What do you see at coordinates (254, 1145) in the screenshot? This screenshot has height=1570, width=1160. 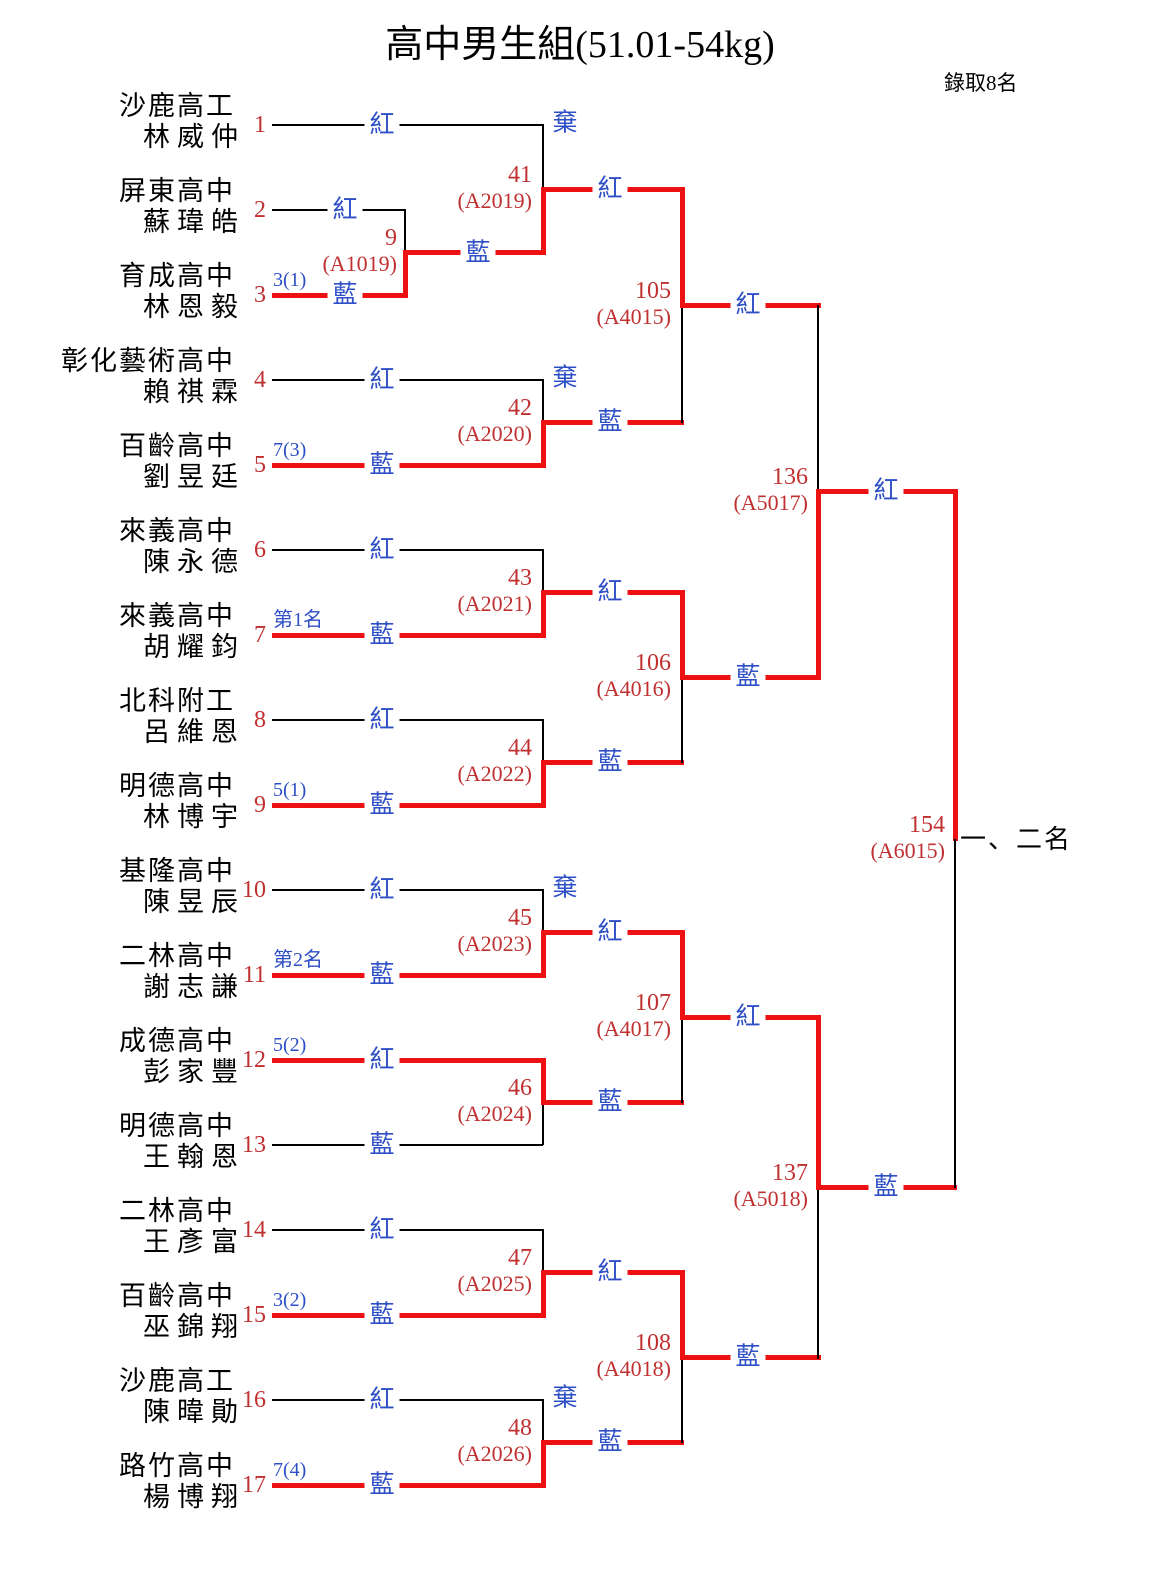 I see `competitor-number: 13` at bounding box center [254, 1145].